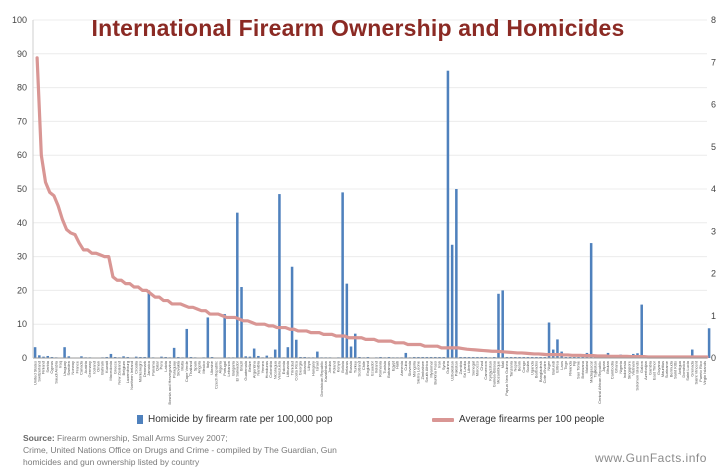 This screenshot has height=471, width=716. Describe the element at coordinates (675, 370) in the screenshot. I see `x-tick-label: Saint Kitts` at that location.